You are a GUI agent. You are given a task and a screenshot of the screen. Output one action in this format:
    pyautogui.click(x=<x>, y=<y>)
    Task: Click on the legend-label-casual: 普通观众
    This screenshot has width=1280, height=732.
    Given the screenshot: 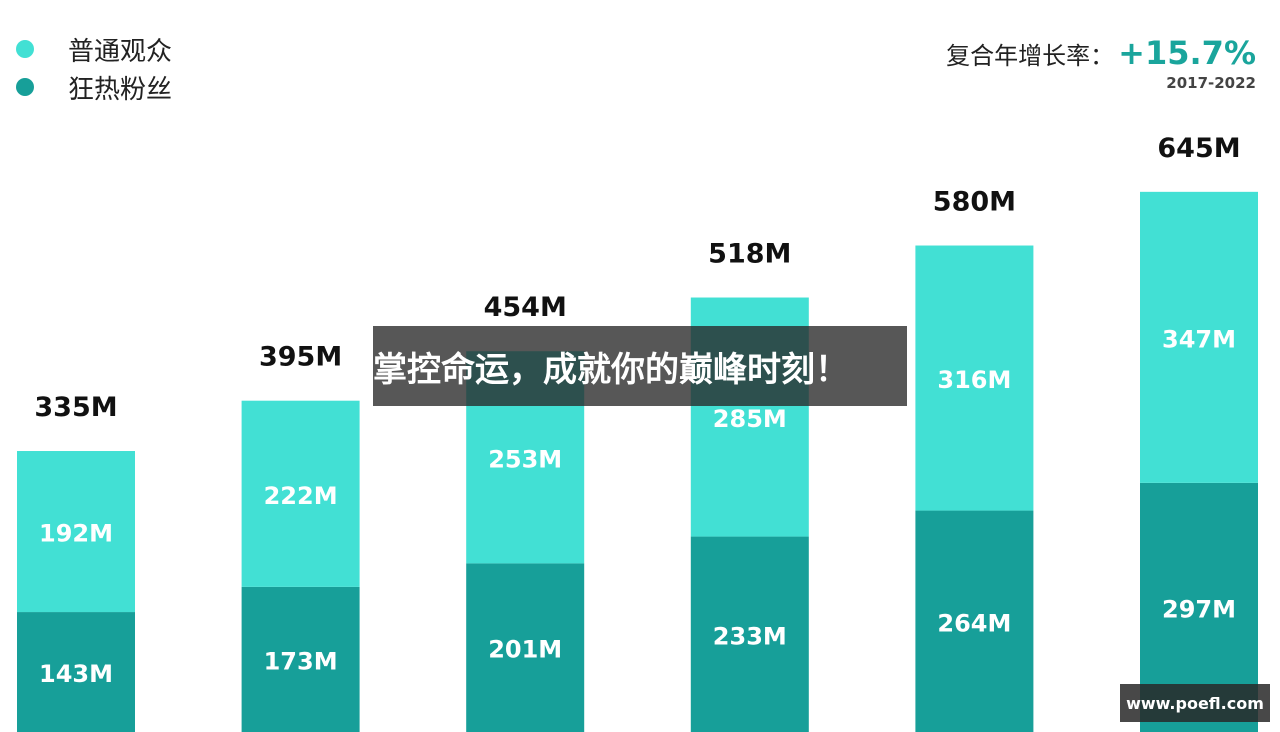 What is the action you would take?
    pyautogui.click(x=120, y=51)
    